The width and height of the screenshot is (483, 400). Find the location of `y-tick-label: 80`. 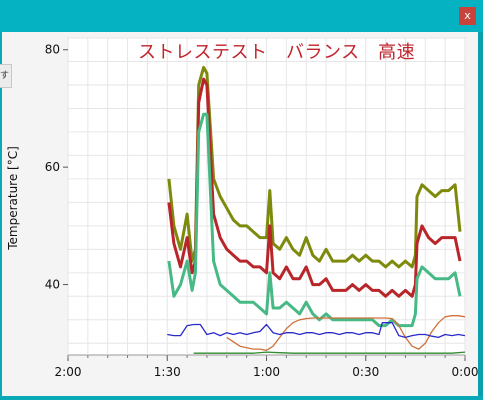

y-tick-label: 80 is located at coordinates (52, 50).